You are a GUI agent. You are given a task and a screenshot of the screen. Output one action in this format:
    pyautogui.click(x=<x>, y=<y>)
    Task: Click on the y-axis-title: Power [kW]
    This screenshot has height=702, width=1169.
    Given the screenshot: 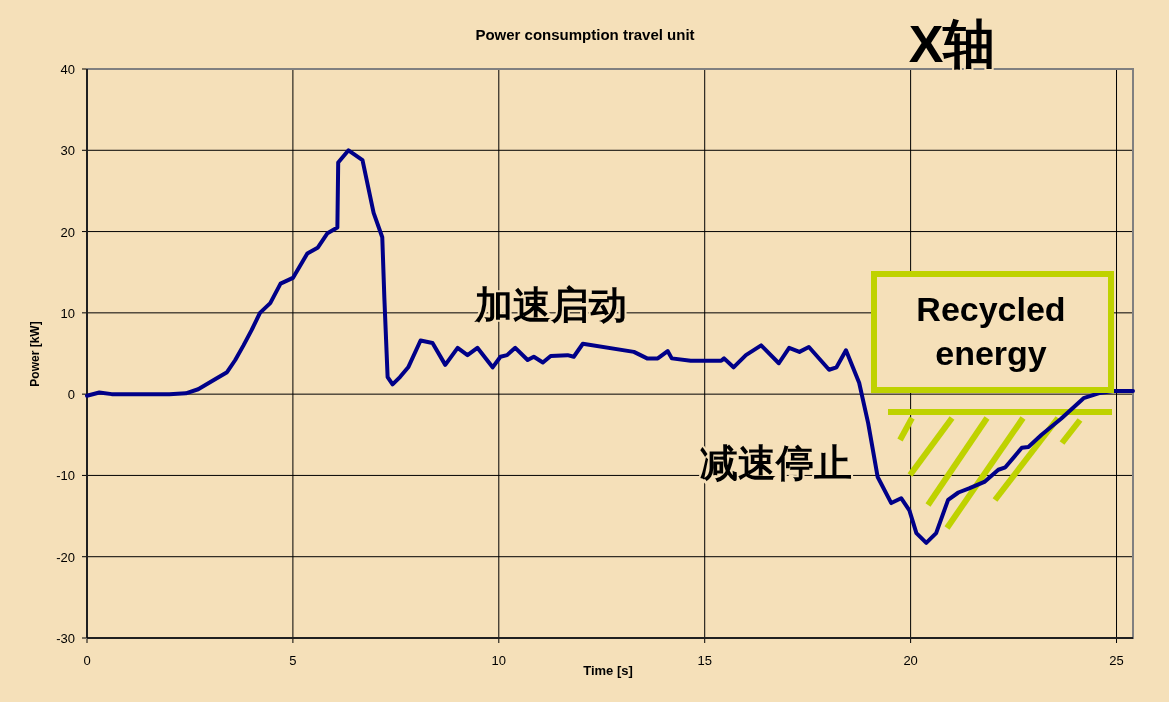 What is the action you would take?
    pyautogui.click(x=35, y=354)
    